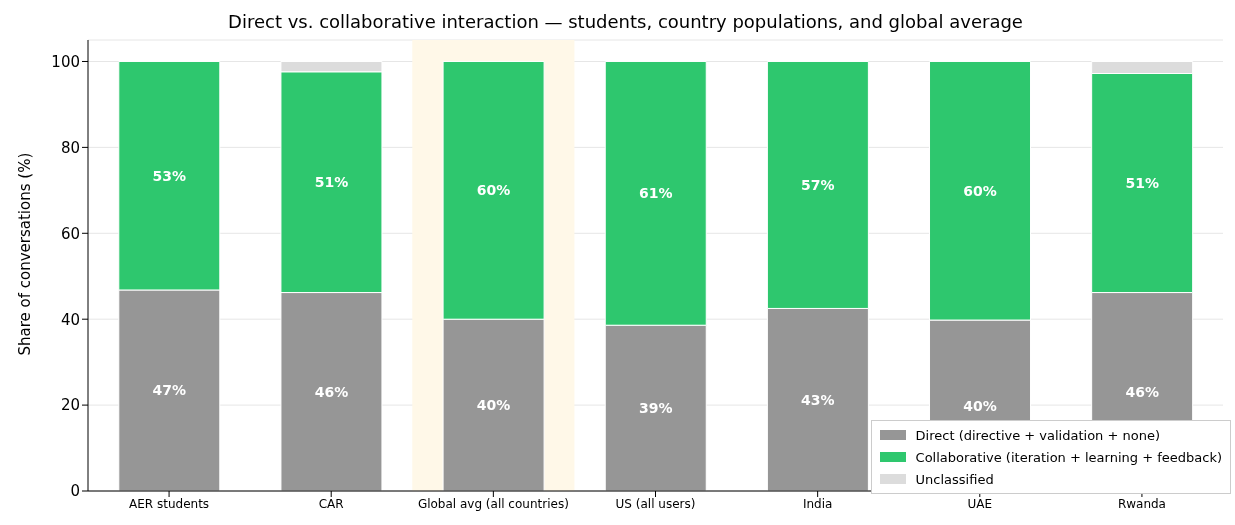 The height and width of the screenshot is (525, 1235). I want to click on x-tick-label: US (all users), so click(655, 503).